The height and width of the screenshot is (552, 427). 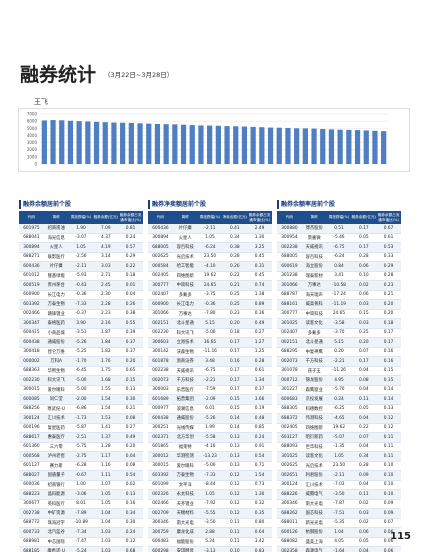 I want to click on table-cell: 300954, so click(x=289, y=238).